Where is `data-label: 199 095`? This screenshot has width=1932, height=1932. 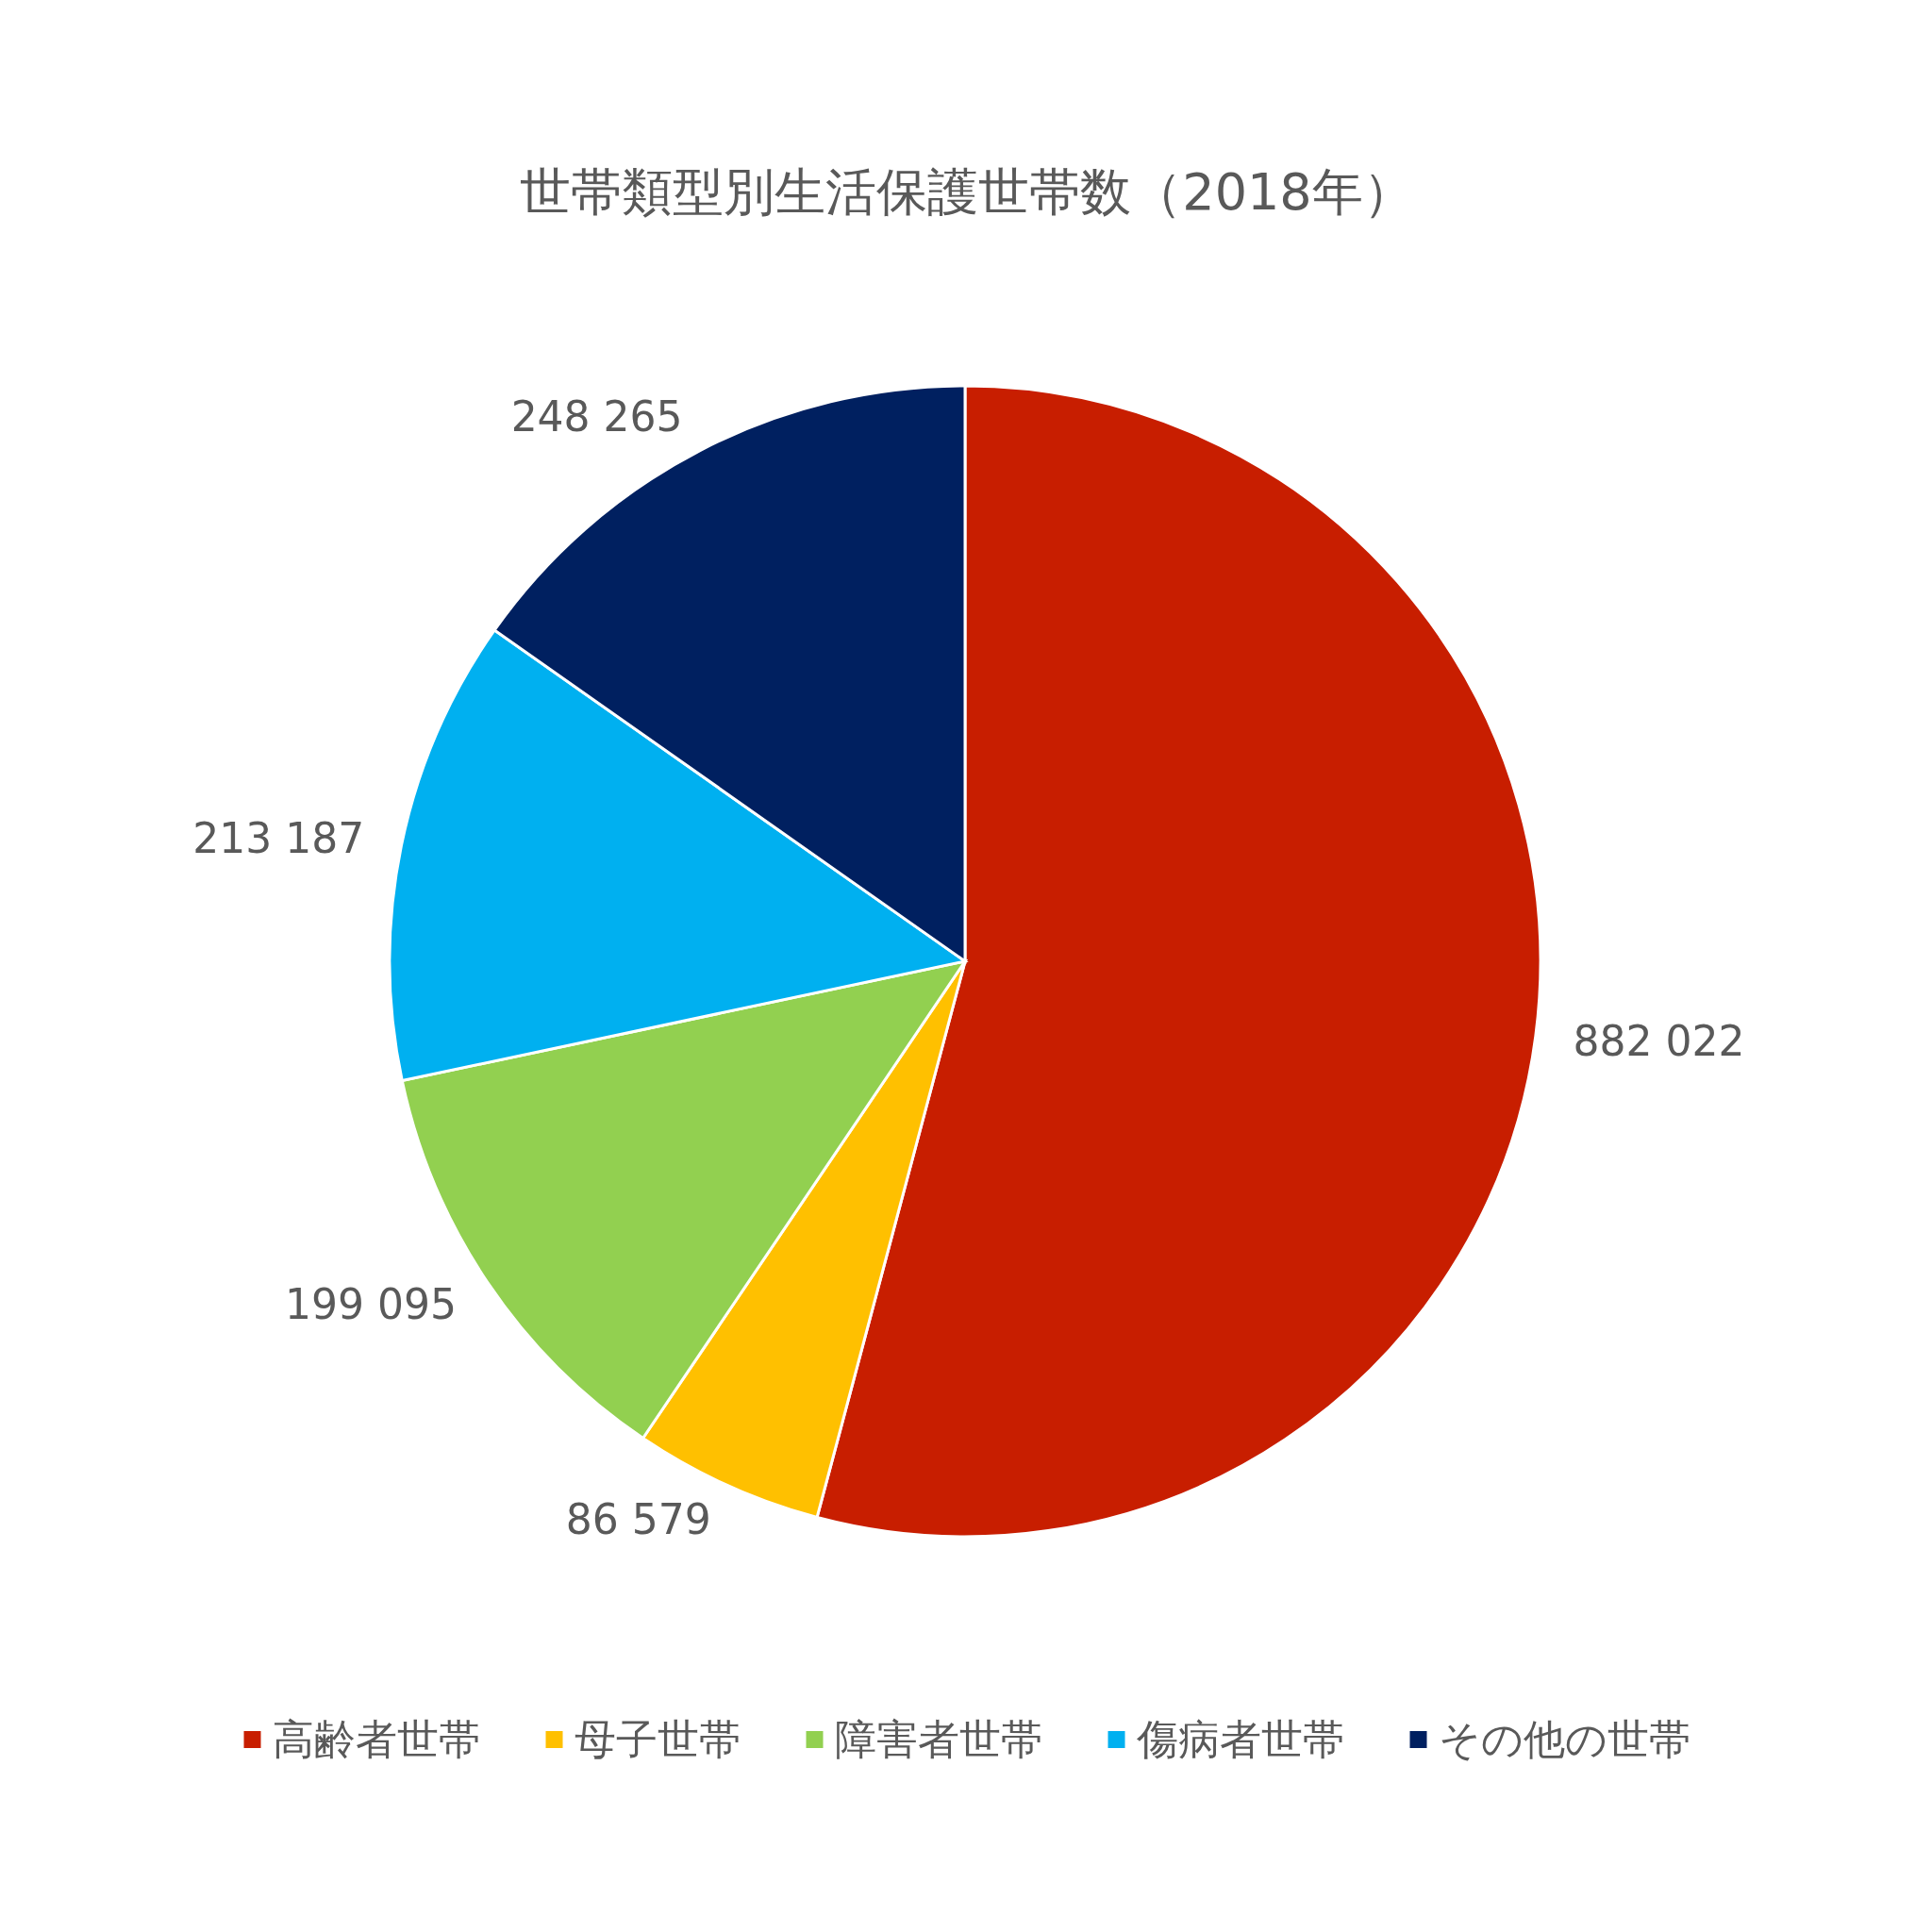 data-label: 199 095 is located at coordinates (371, 1304).